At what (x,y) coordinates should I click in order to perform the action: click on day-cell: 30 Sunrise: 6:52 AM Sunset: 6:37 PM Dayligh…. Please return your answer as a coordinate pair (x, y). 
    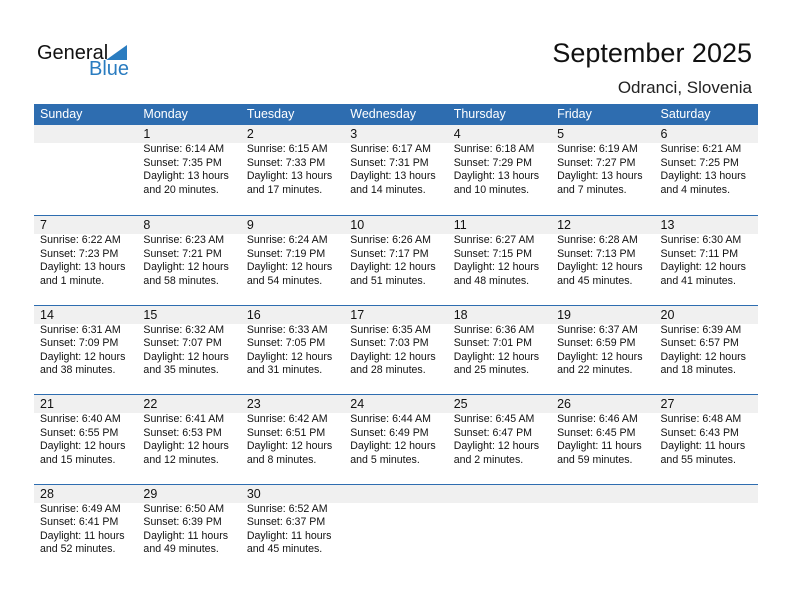
    Looking at the image, I should click on (292, 529).